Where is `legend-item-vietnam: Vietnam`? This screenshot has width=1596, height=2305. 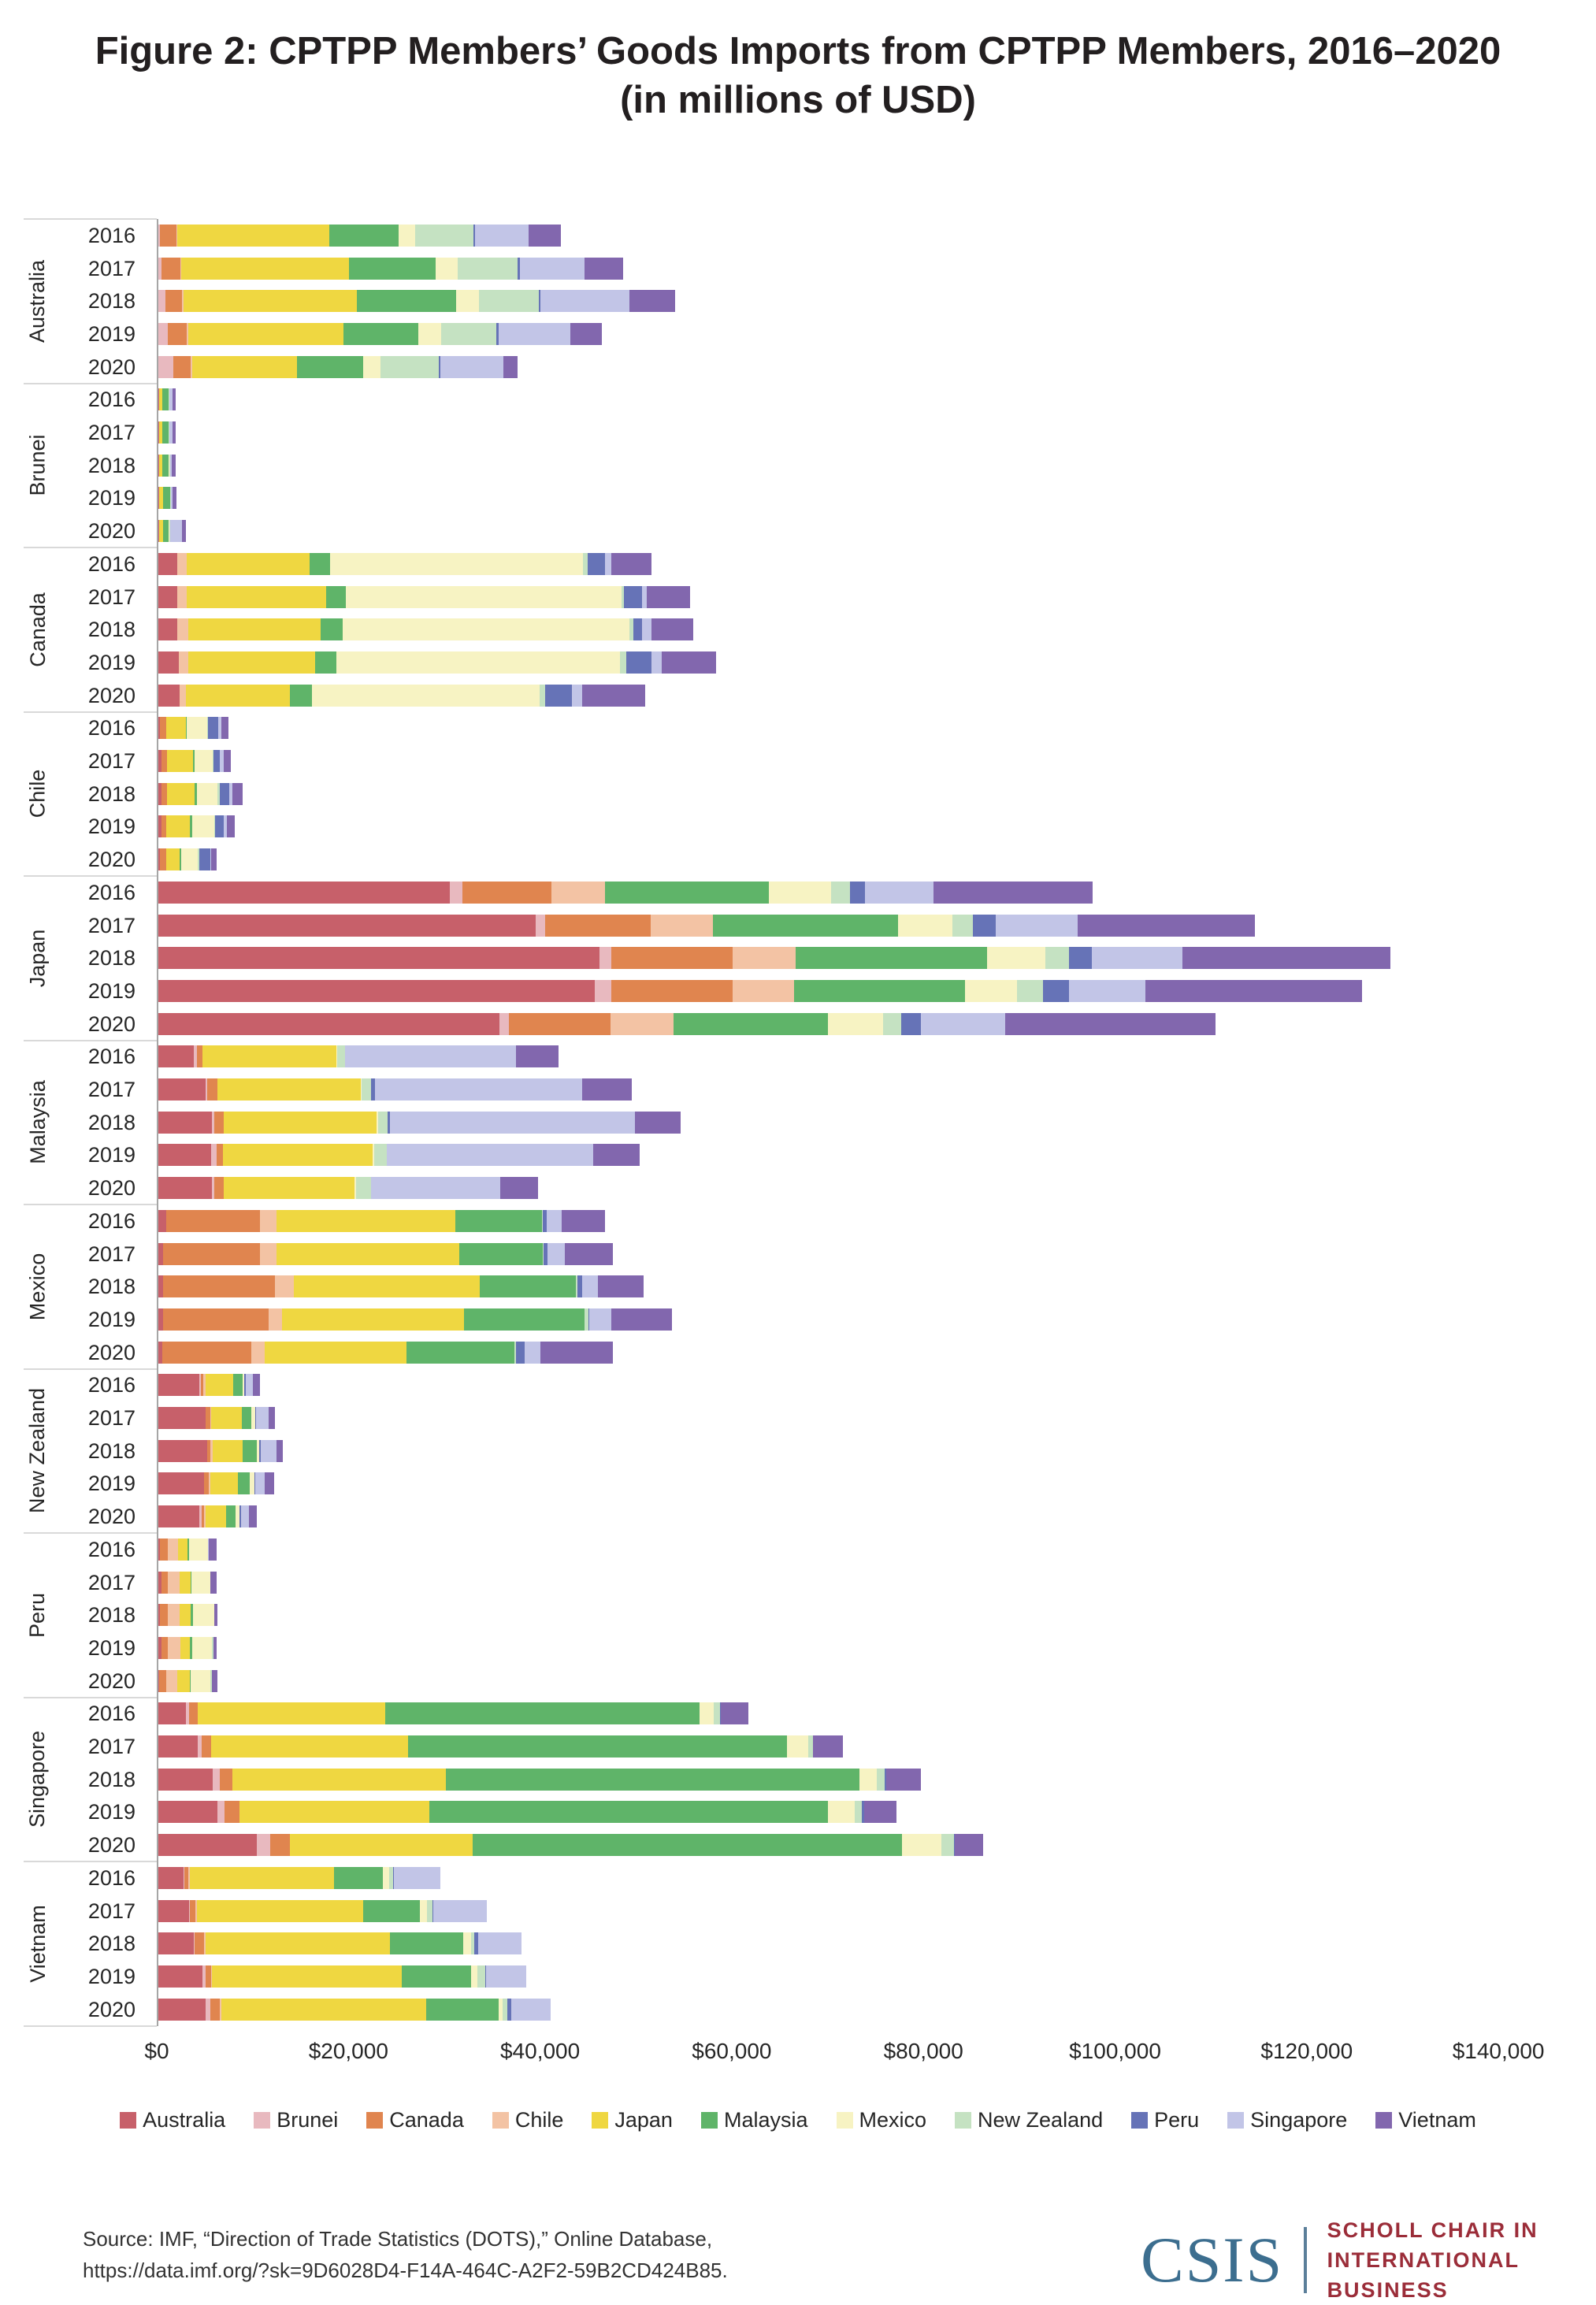
legend-item-vietnam: Vietnam is located at coordinates (1425, 2120).